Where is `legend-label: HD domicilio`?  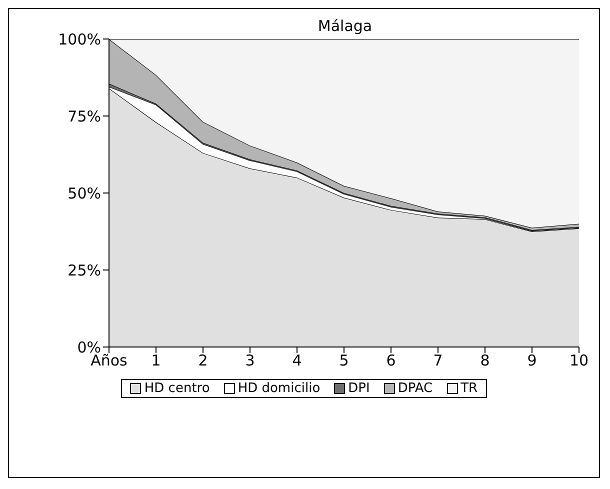 legend-label: HD domicilio is located at coordinates (279, 388).